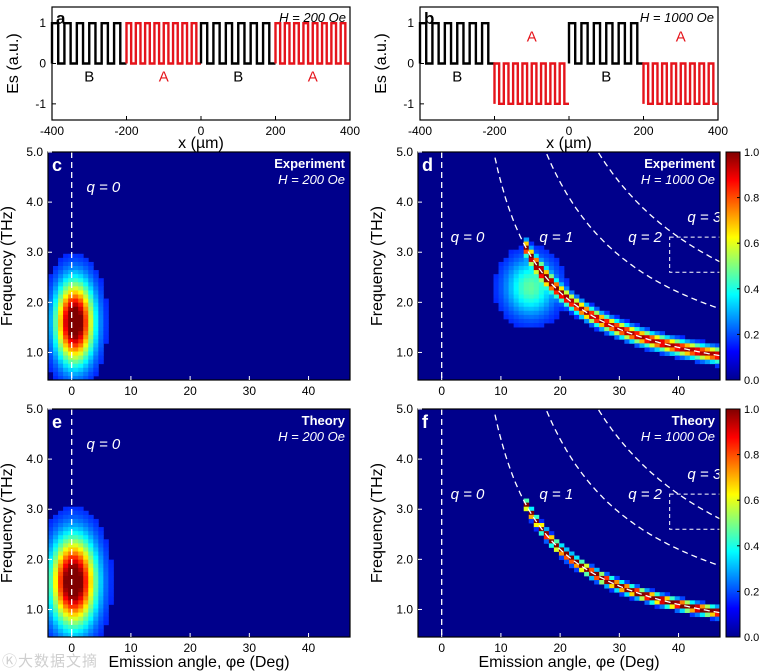 Image resolution: width=765 pixels, height=672 pixels. What do you see at coordinates (659, 207) in the screenshot?
I see `q3-guide-curve` at bounding box center [659, 207].